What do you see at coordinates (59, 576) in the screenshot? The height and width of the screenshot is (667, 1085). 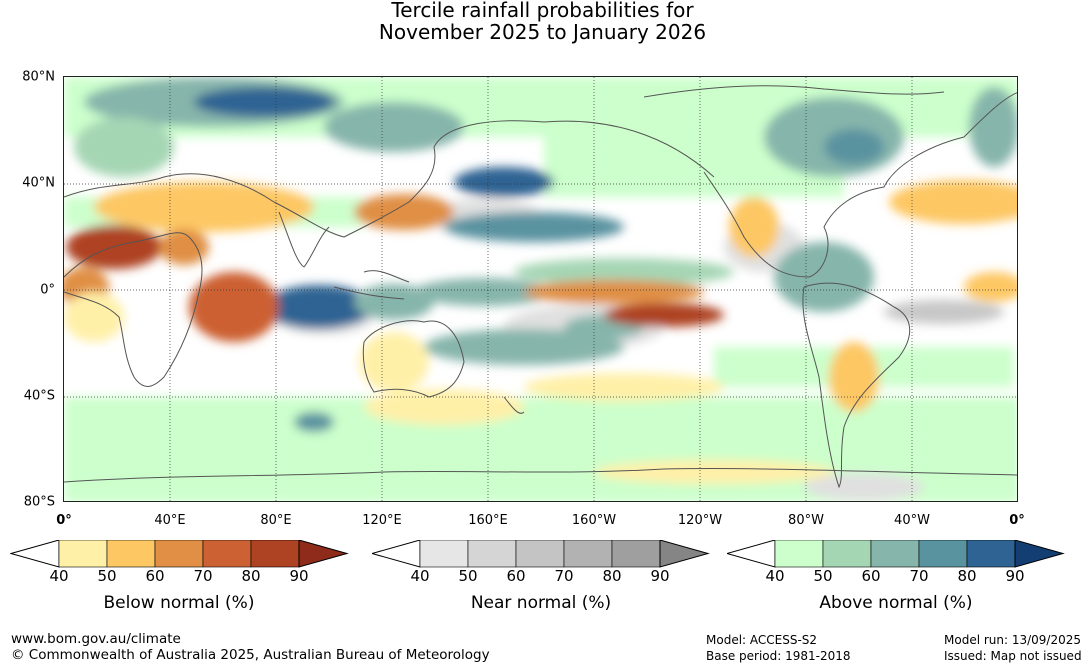 I see `below-colorbar-tick: 40` at bounding box center [59, 576].